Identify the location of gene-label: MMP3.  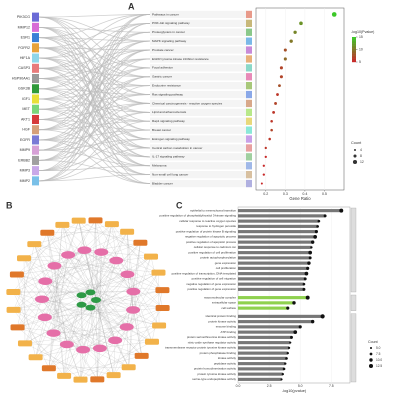
(25, 171).